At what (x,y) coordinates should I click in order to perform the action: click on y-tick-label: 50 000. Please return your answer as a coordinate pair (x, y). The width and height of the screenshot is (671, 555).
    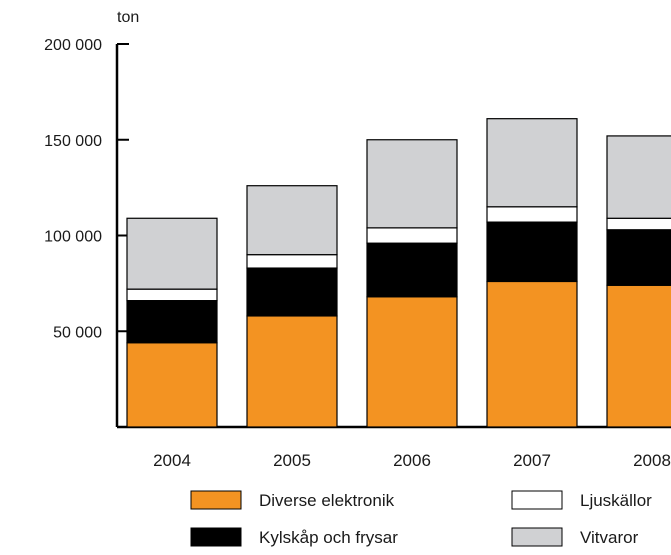
    Looking at the image, I should click on (77, 332).